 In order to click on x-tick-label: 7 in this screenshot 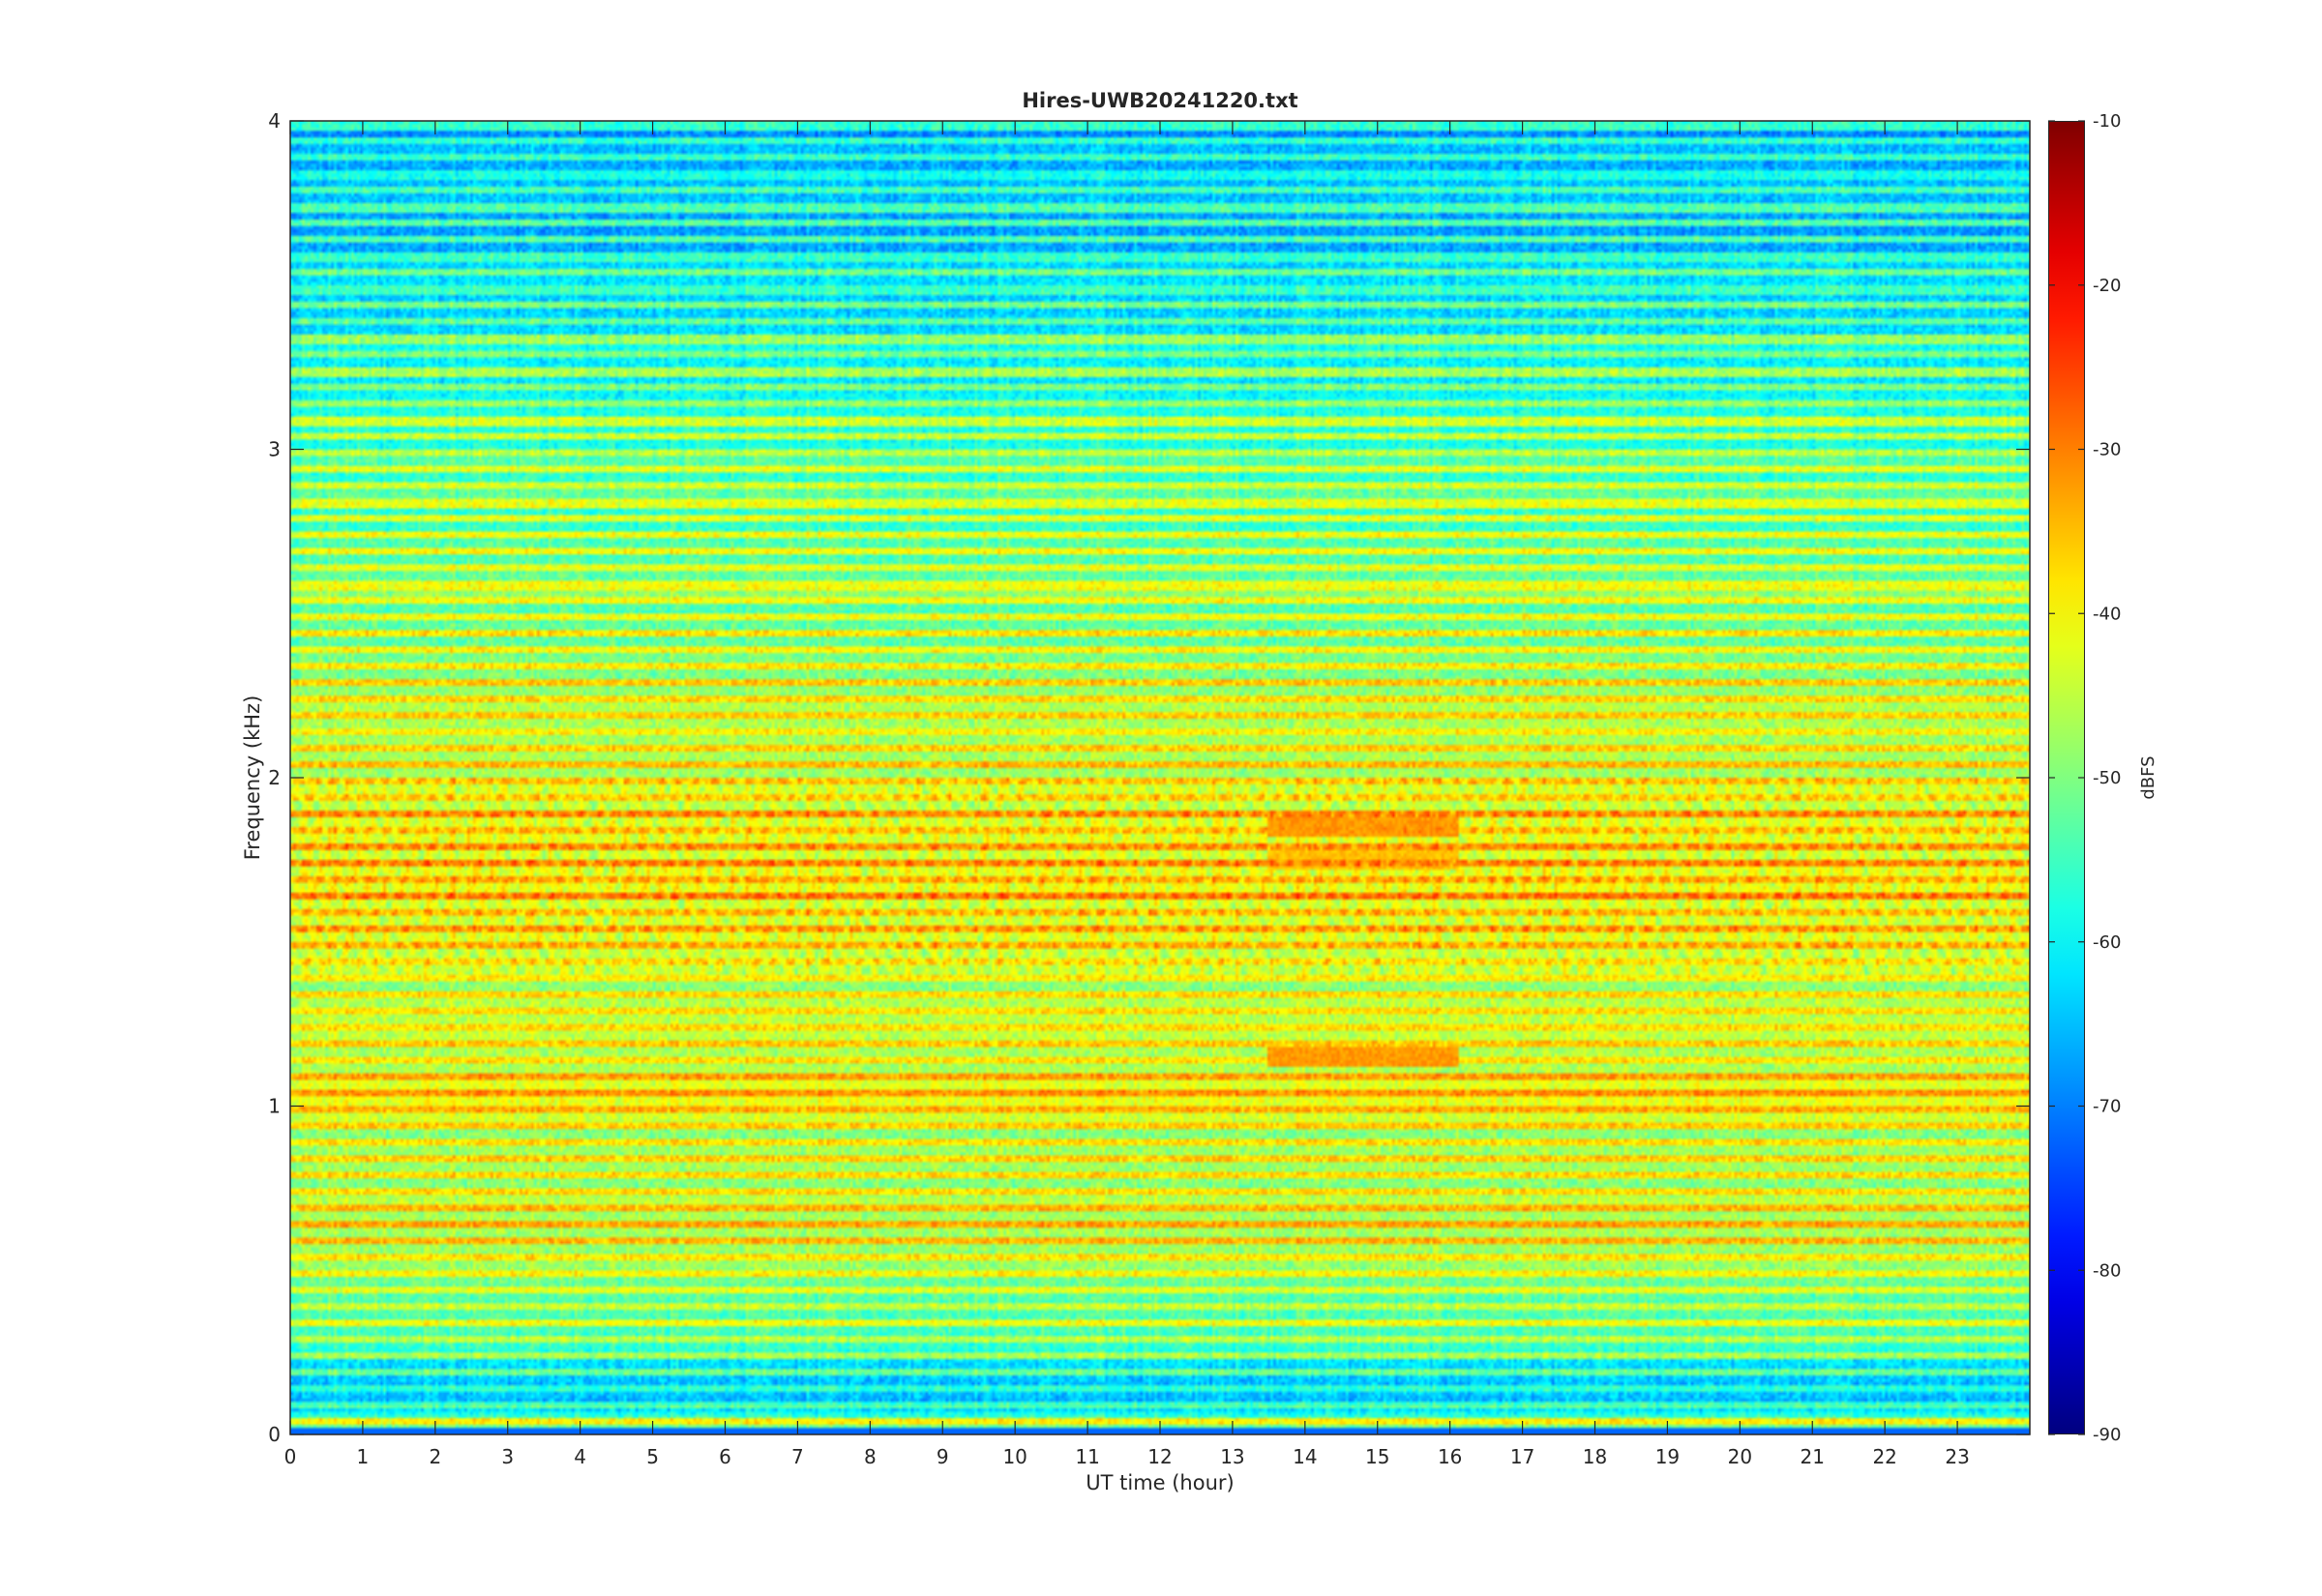, I will do `click(797, 1456)`.